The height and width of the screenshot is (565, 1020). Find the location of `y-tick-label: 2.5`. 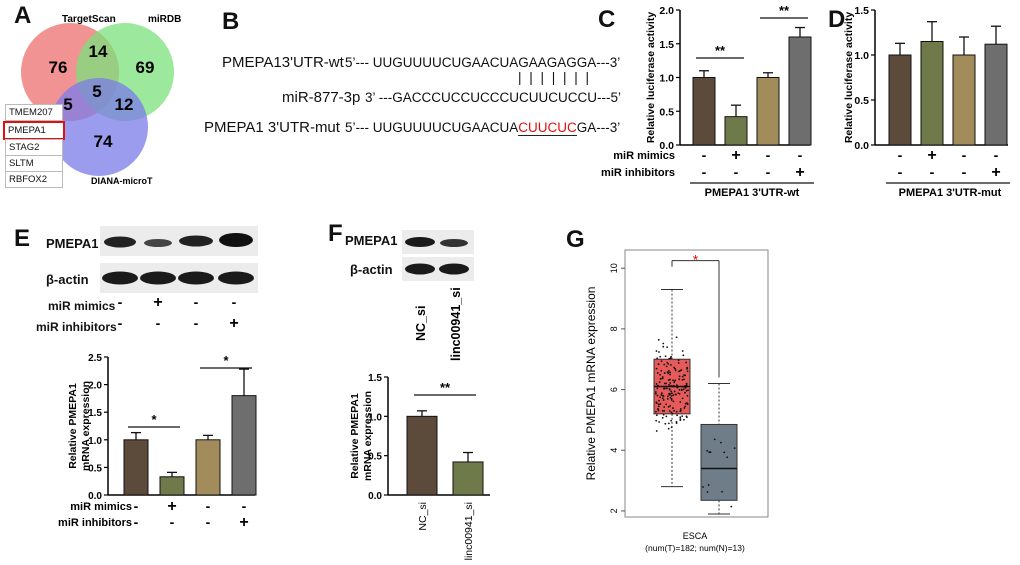

y-tick-label: 2.5 is located at coordinates (95, 358).